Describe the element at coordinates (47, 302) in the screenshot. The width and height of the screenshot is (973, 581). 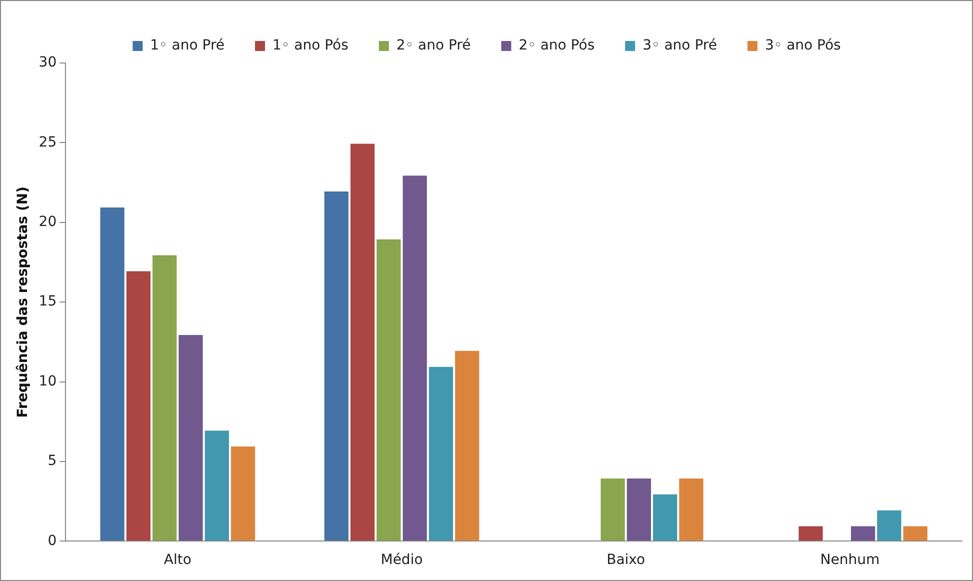
I see `y-tick-label: 15` at that location.